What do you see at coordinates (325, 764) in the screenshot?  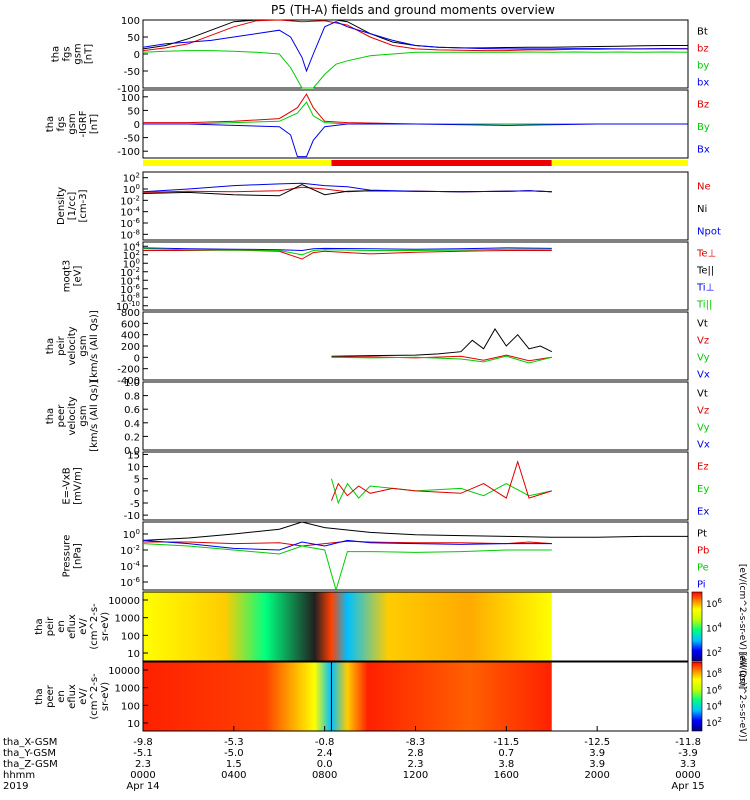 I see `time-axis-value: 0.0` at bounding box center [325, 764].